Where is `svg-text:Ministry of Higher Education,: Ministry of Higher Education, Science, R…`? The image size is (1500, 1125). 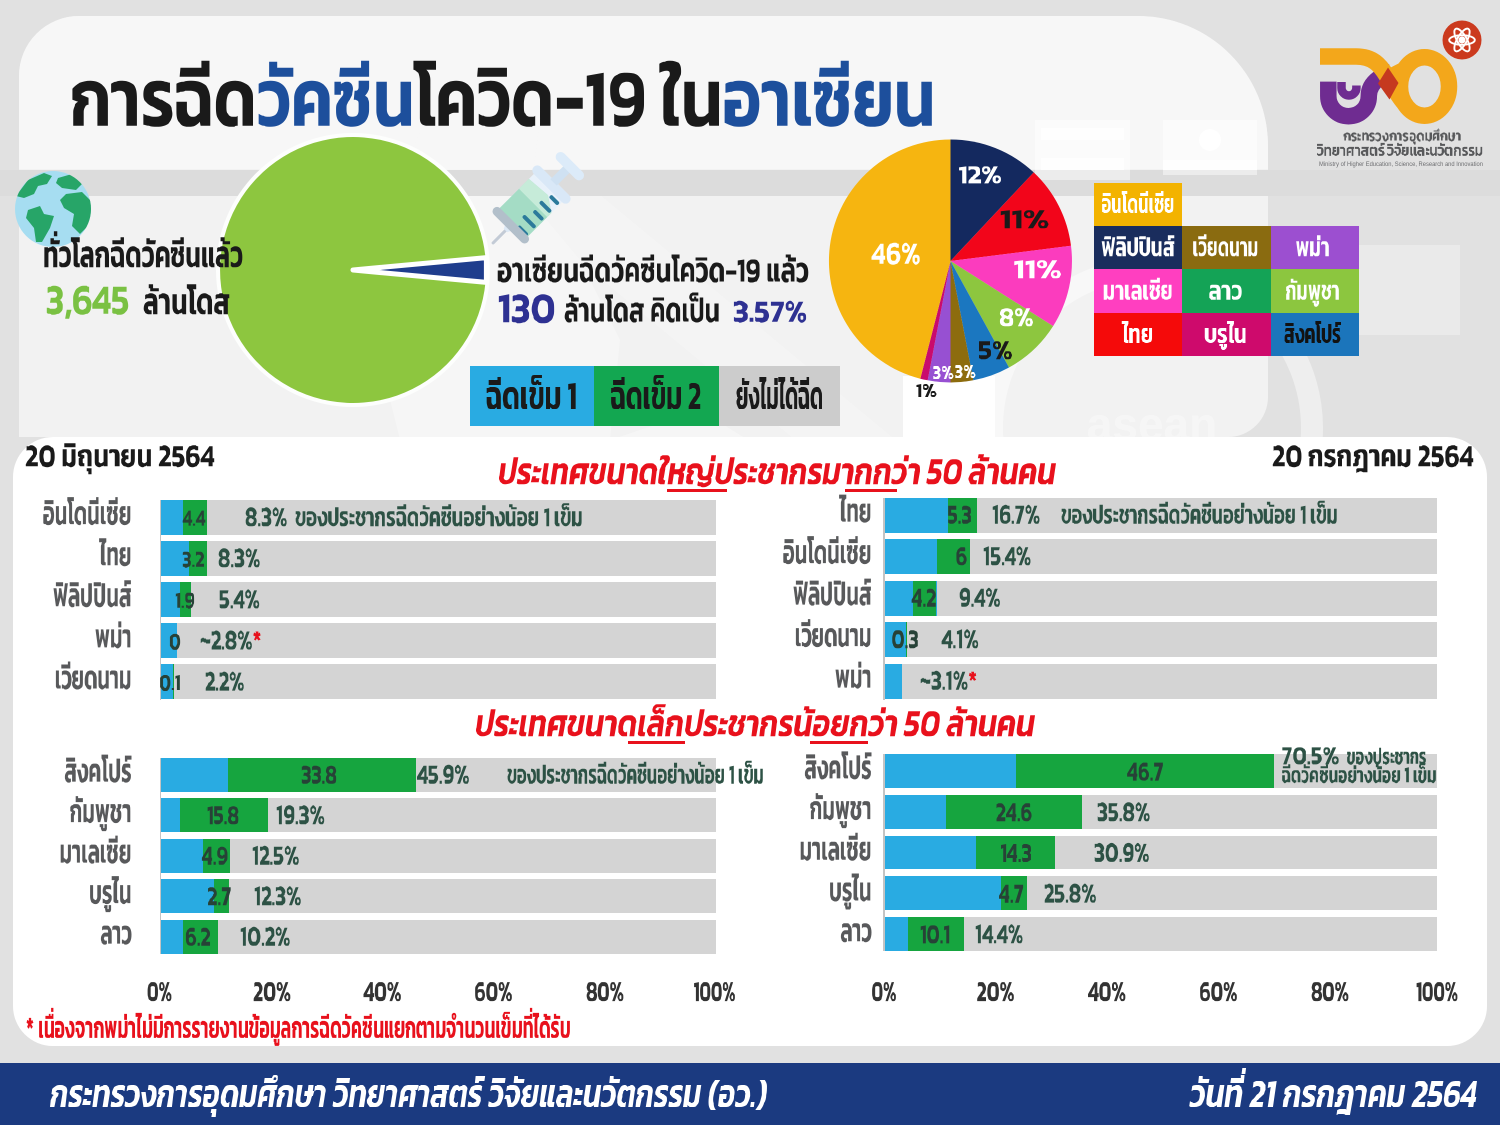
svg-text:Ministry of Higher Education,: Ministry of Higher Education, Science, R… is located at coordinates (1401, 164).